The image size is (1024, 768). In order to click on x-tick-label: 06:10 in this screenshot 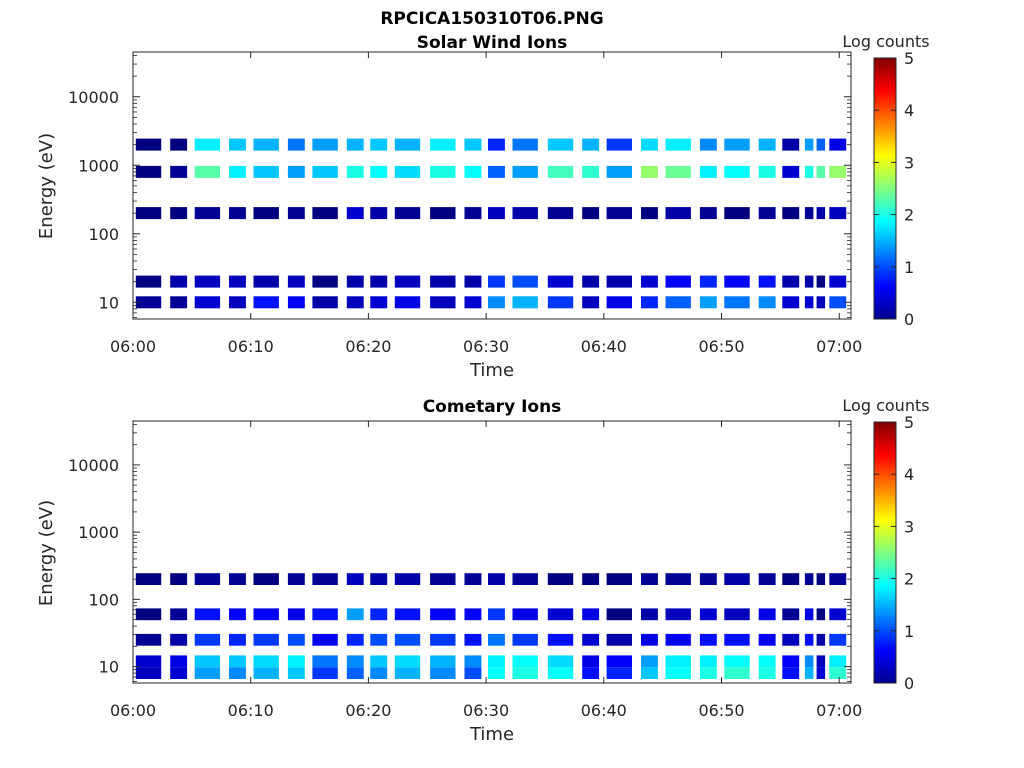, I will do `click(251, 346)`.